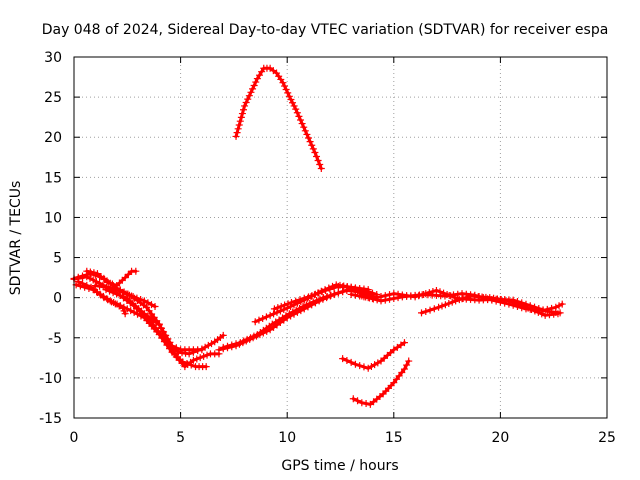  I want to click on x-tick-label: 25, so click(607, 438).